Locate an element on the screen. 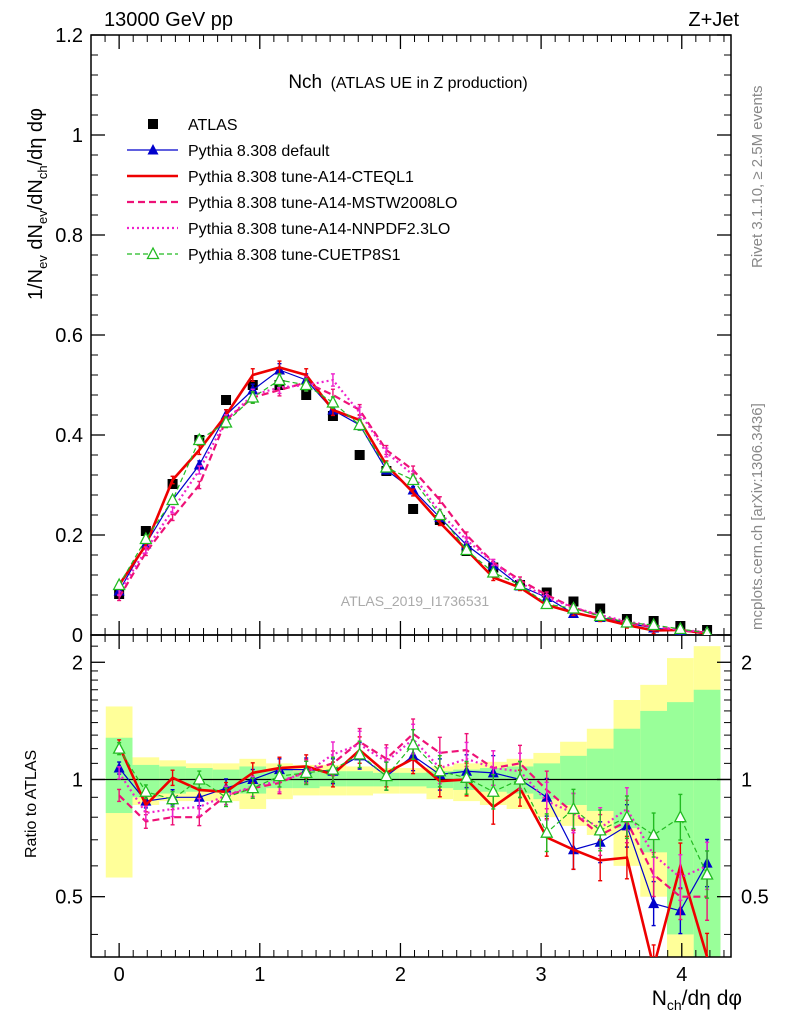  y-tick-label-ratio: 0.5 is located at coordinates (69, 898).